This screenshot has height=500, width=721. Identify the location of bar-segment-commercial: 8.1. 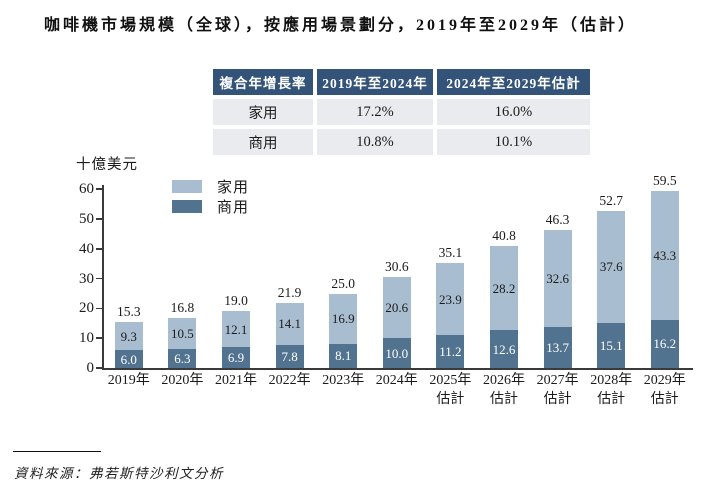
(343, 355).